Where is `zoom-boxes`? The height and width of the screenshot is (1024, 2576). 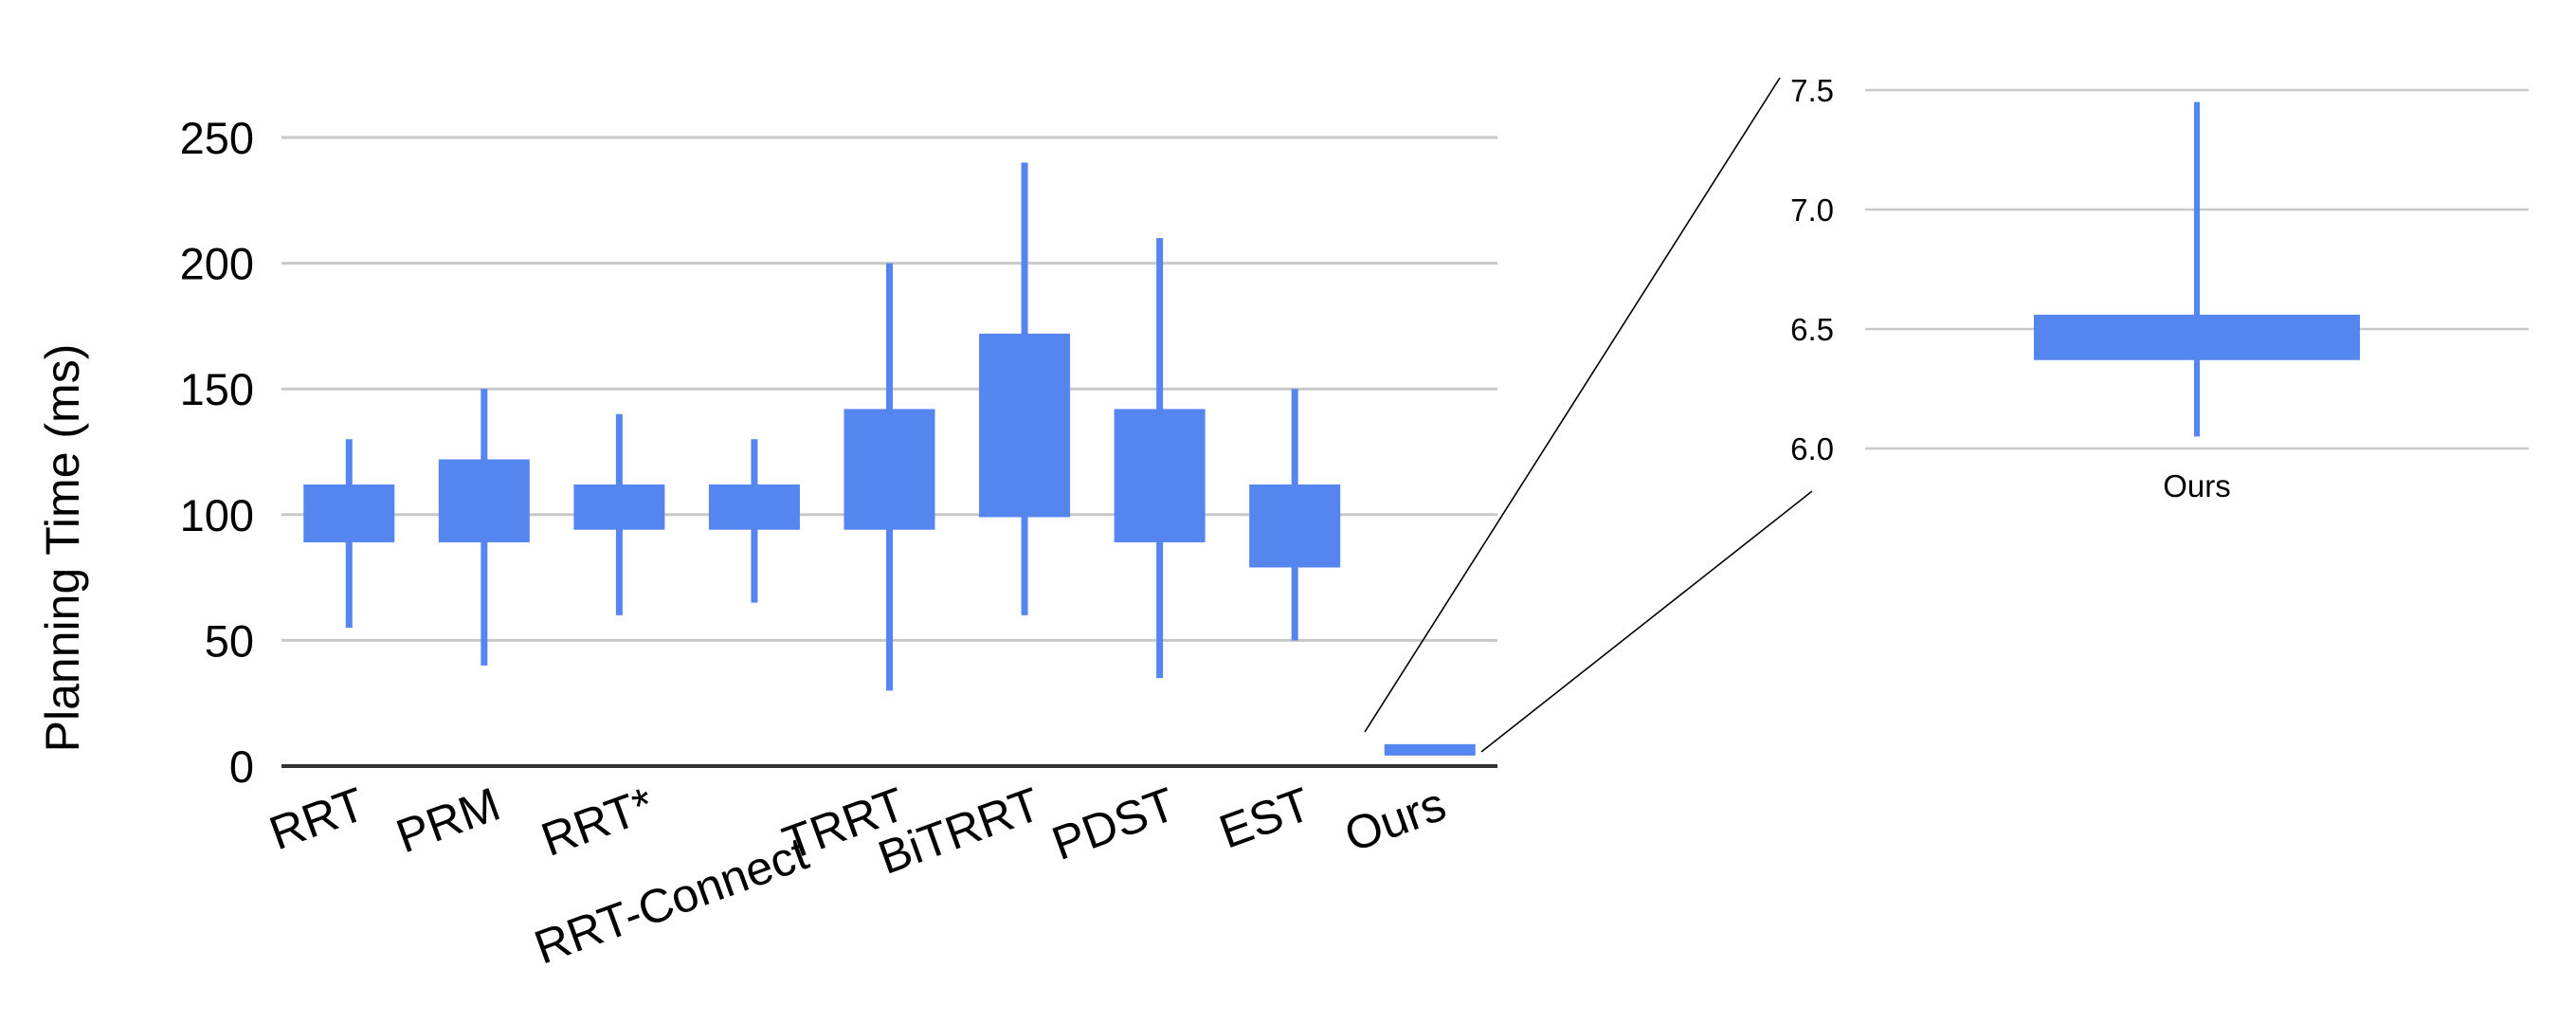
zoom-boxes is located at coordinates (2197, 269).